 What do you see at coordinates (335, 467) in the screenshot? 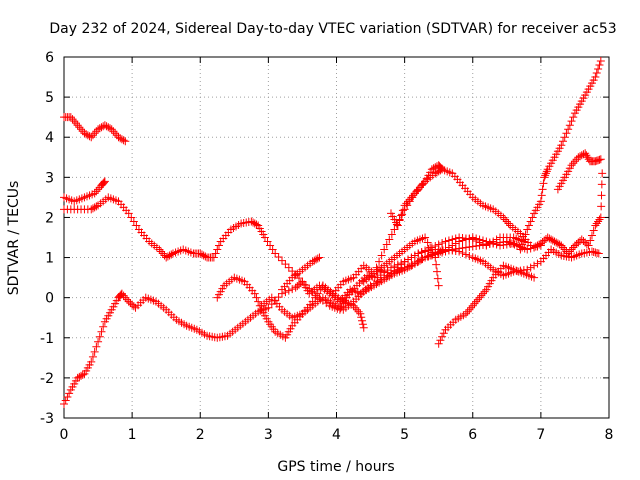
I see `x-axis-label: GPS time / hours` at bounding box center [335, 467].